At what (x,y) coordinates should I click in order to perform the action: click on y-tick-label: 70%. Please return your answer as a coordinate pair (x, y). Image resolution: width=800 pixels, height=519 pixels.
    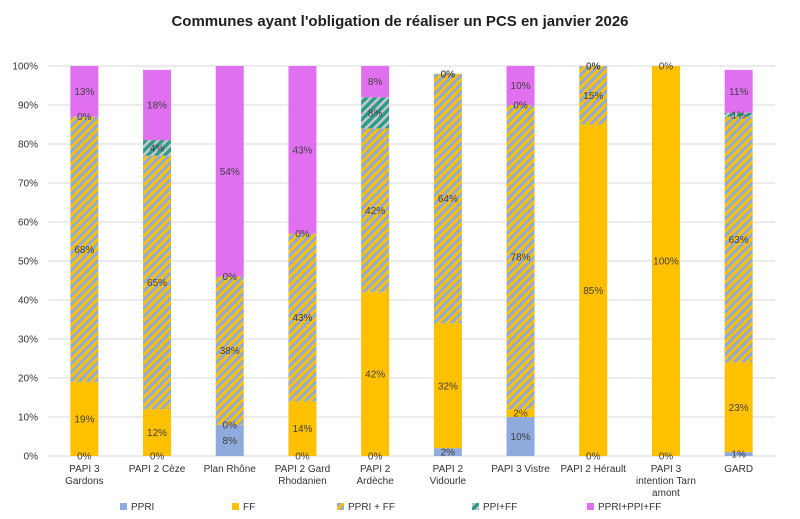
    Looking at the image, I should click on (28, 184).